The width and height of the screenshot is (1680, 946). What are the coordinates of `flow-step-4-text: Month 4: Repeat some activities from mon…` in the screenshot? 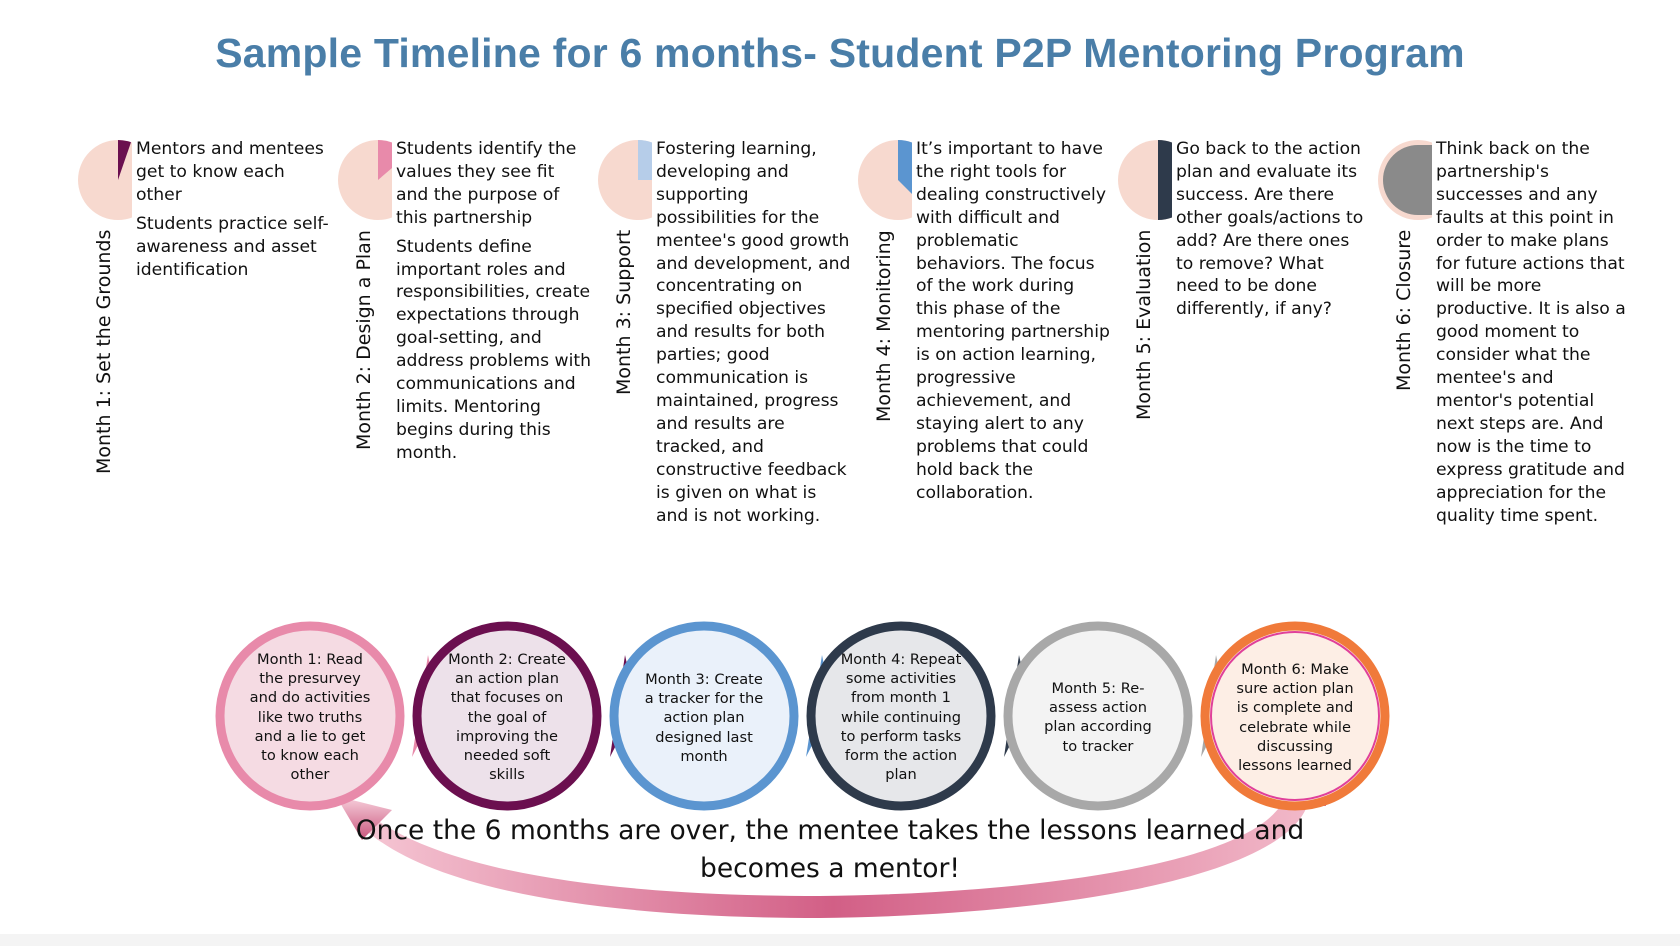 It's located at (901, 717).